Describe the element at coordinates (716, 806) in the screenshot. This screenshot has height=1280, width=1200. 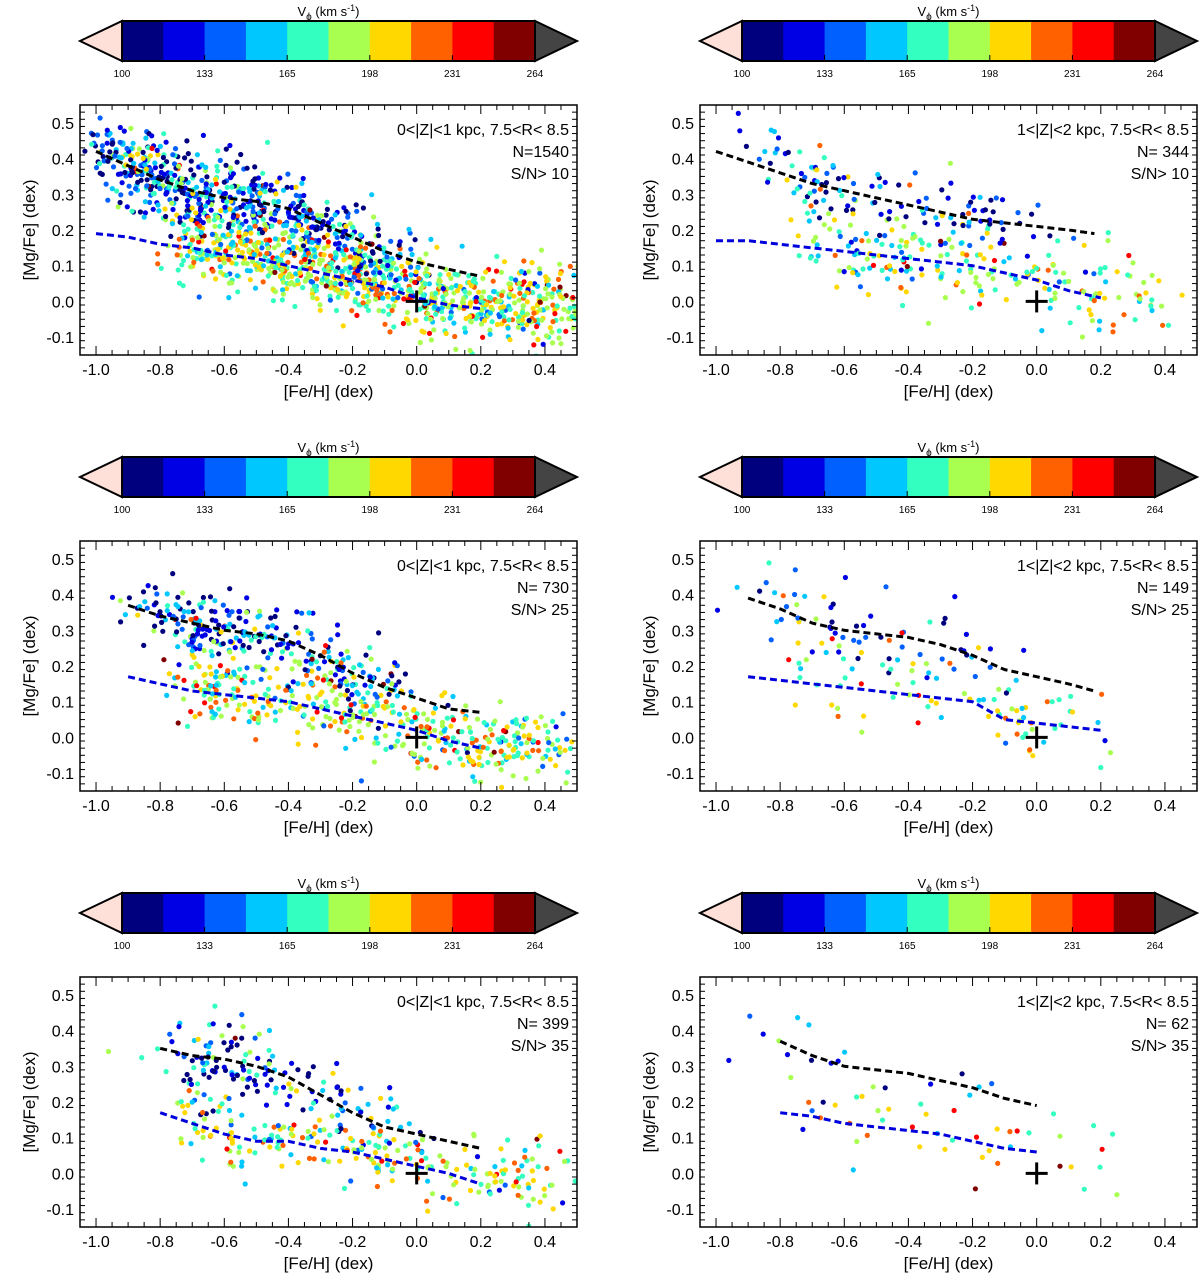
I see `x-tick-label: -1.0` at that location.